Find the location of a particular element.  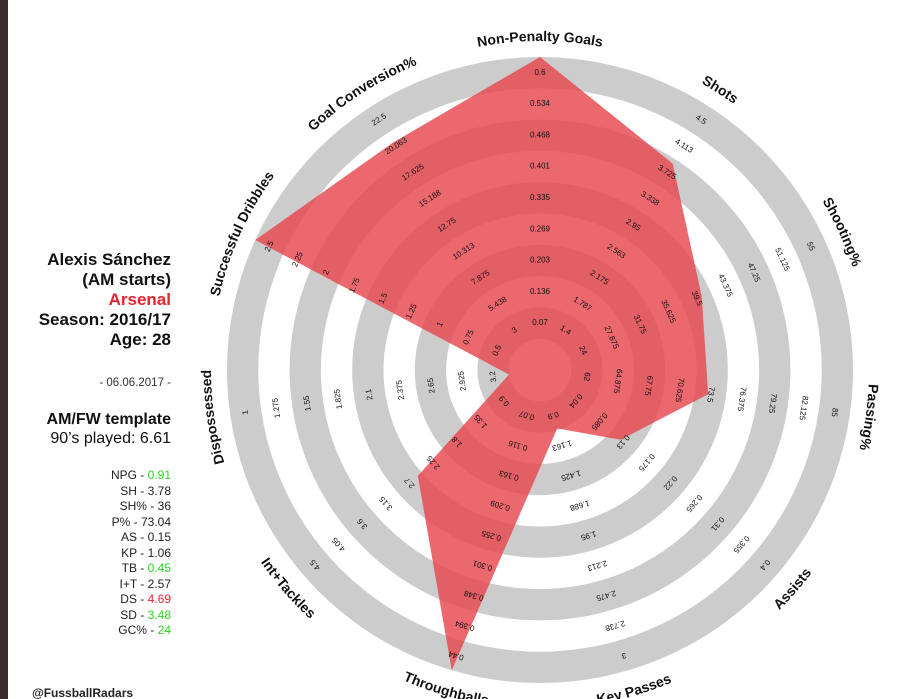

stat-label: I+T - is located at coordinates (133, 583).